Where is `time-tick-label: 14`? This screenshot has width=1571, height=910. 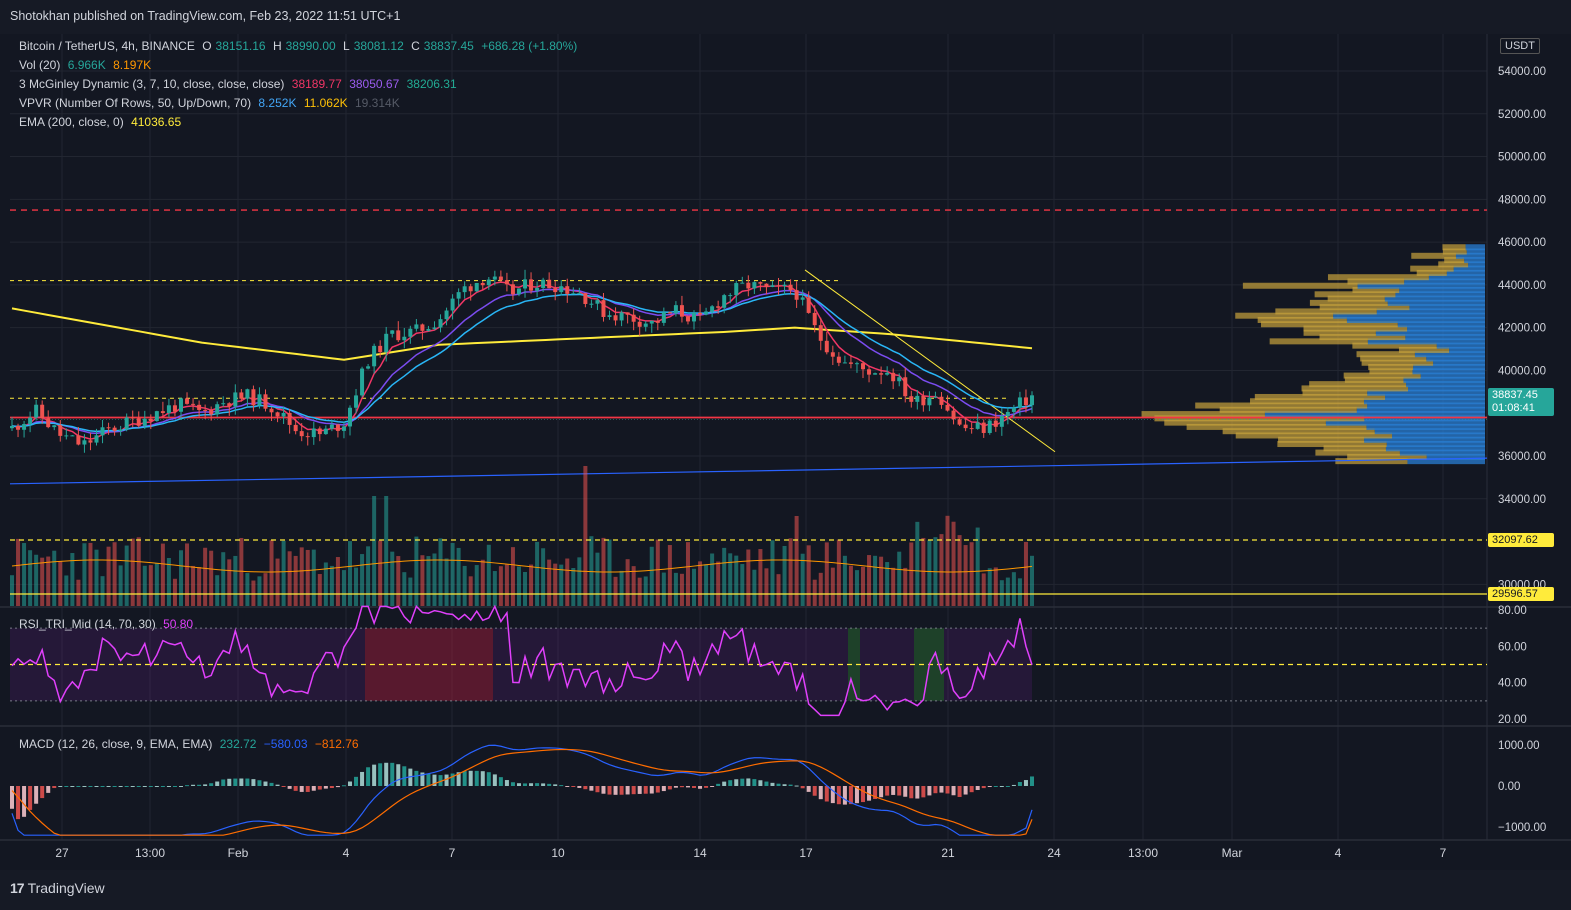
time-tick-label: 14 is located at coordinates (700, 853).